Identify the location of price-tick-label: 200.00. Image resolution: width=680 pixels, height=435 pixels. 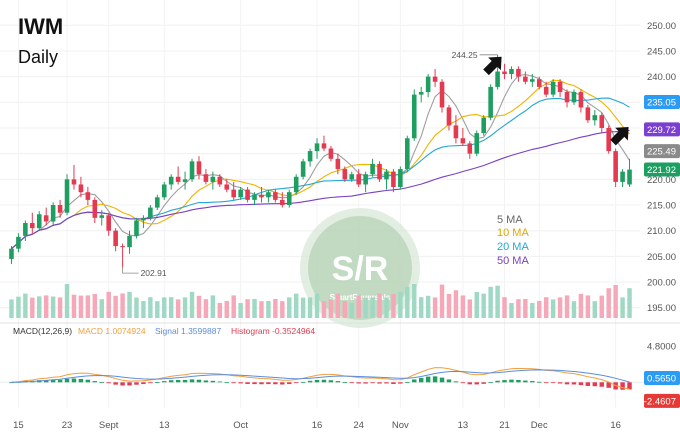
(661, 283).